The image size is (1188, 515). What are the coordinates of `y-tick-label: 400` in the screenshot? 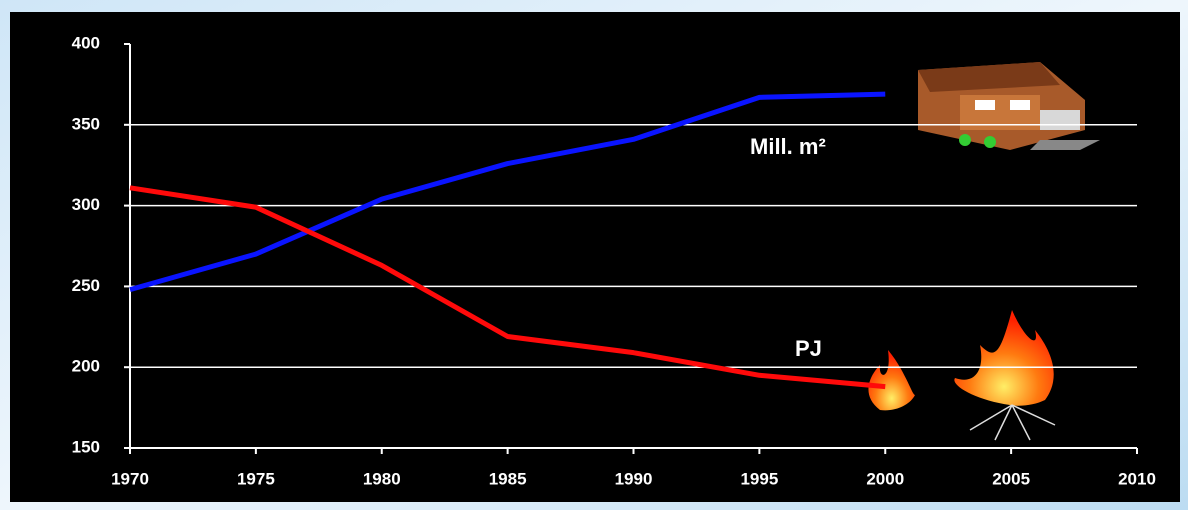 It's located at (86, 42).